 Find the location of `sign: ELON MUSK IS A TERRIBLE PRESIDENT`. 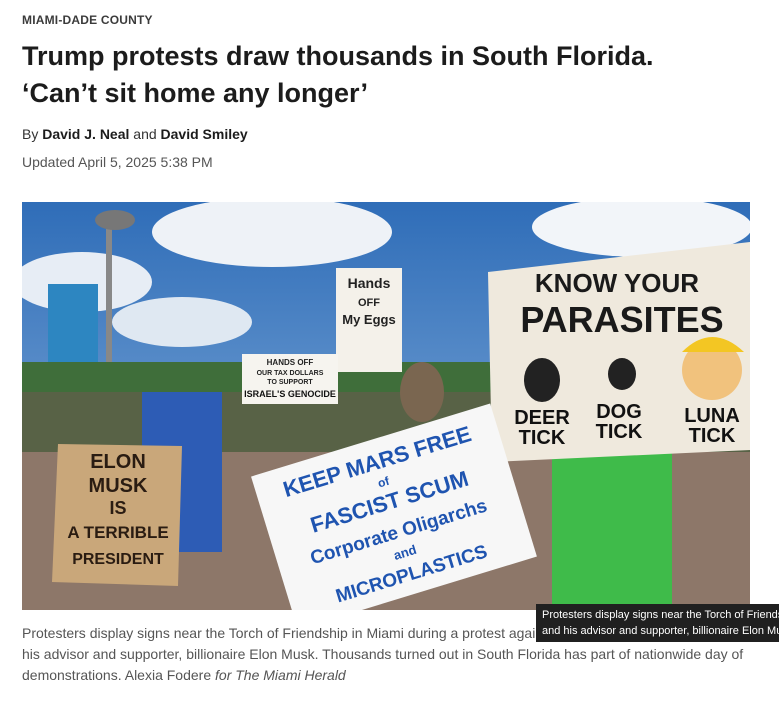

sign: ELON MUSK IS A TERRIBLE PRESIDENT is located at coordinates (117, 515).